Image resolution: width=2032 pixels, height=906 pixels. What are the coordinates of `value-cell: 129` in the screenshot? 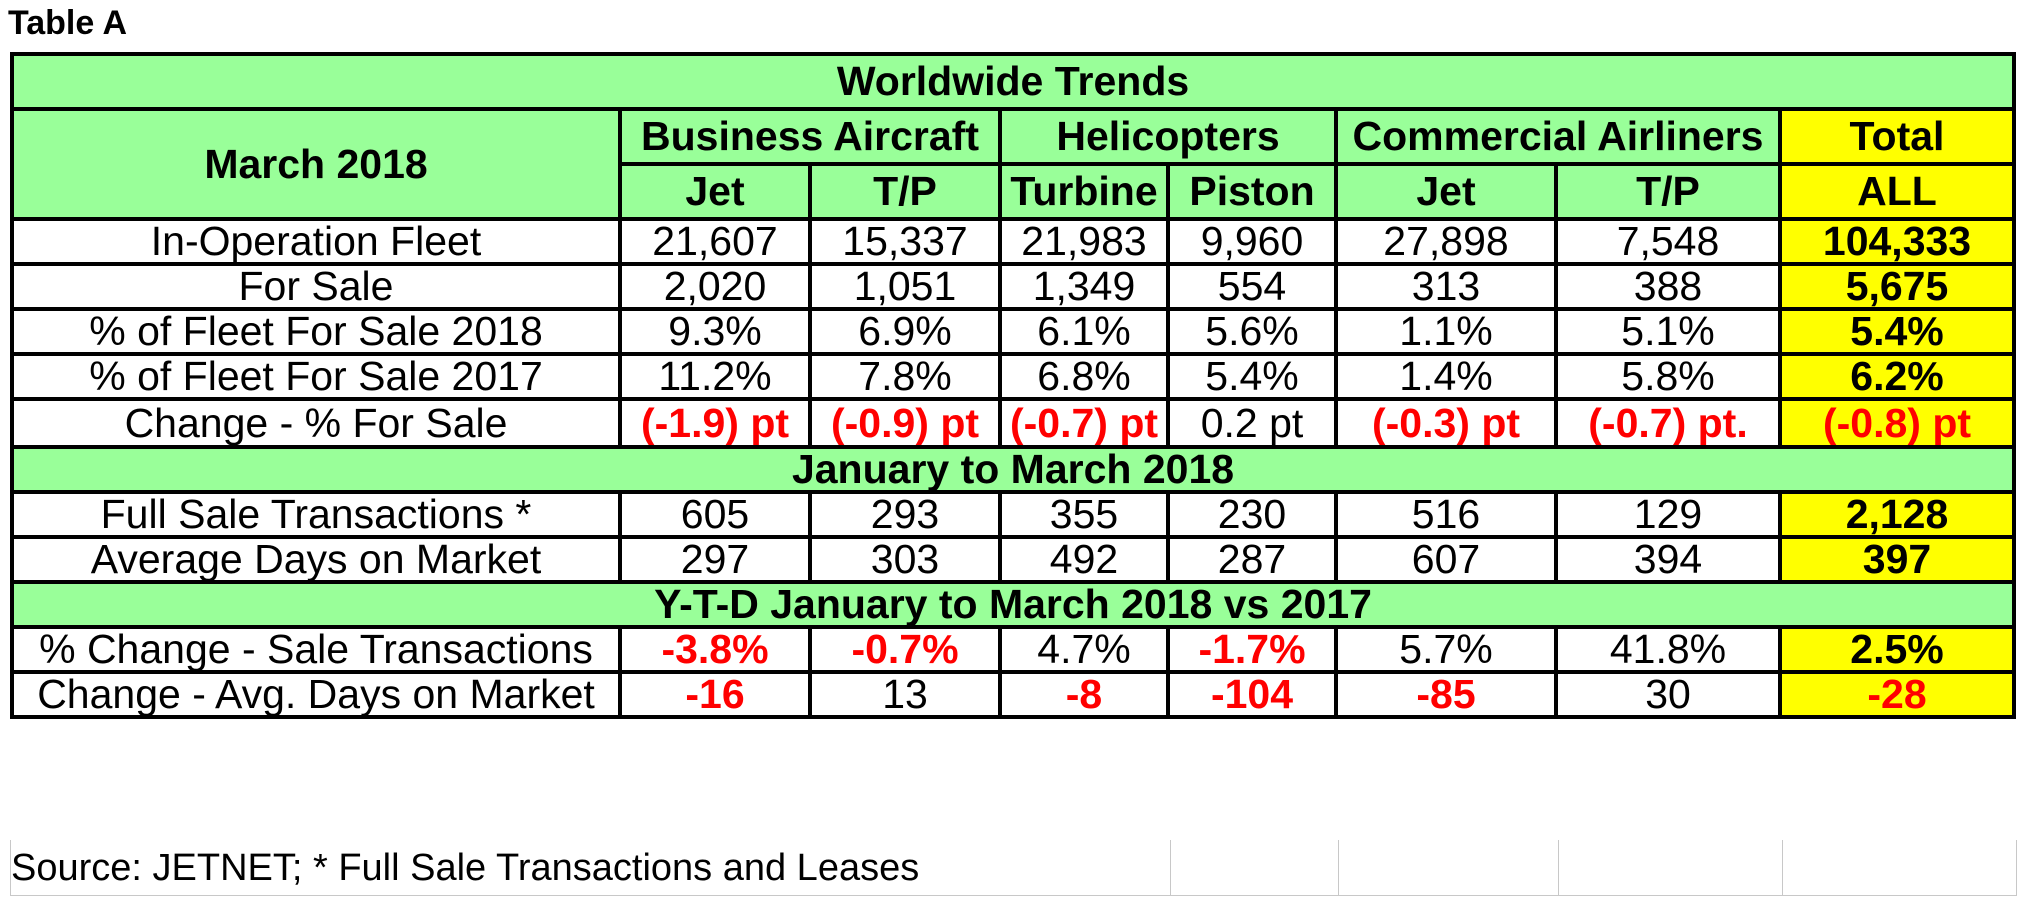 It's located at (1668, 514).